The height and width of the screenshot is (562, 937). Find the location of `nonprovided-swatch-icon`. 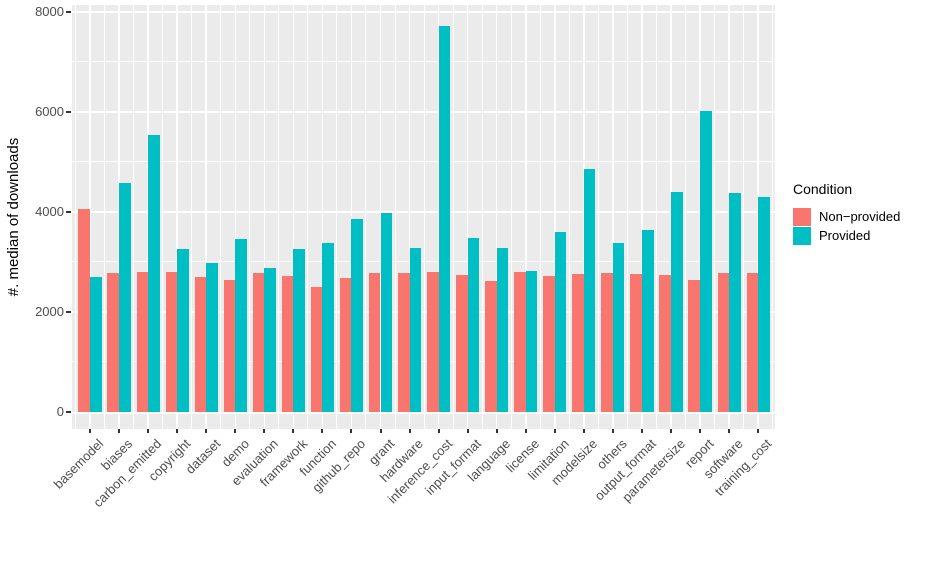

nonprovided-swatch-icon is located at coordinates (802, 216).